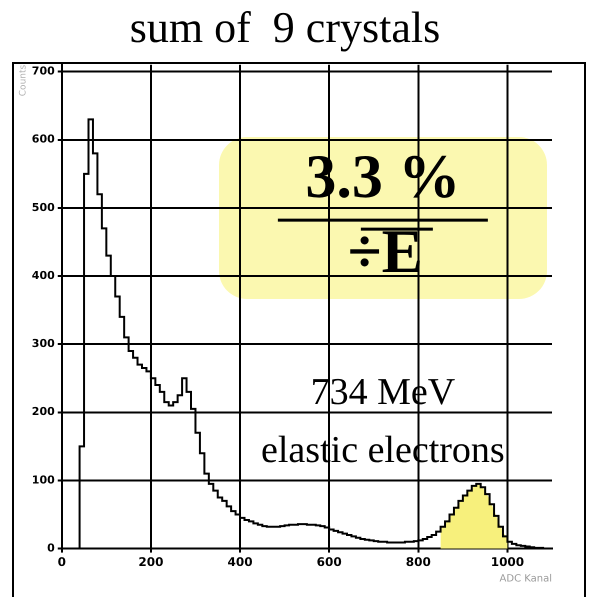 This screenshot has width=600, height=597. Describe the element at coordinates (44, 343) in the screenshot. I see `y-tick-label: 300` at that location.